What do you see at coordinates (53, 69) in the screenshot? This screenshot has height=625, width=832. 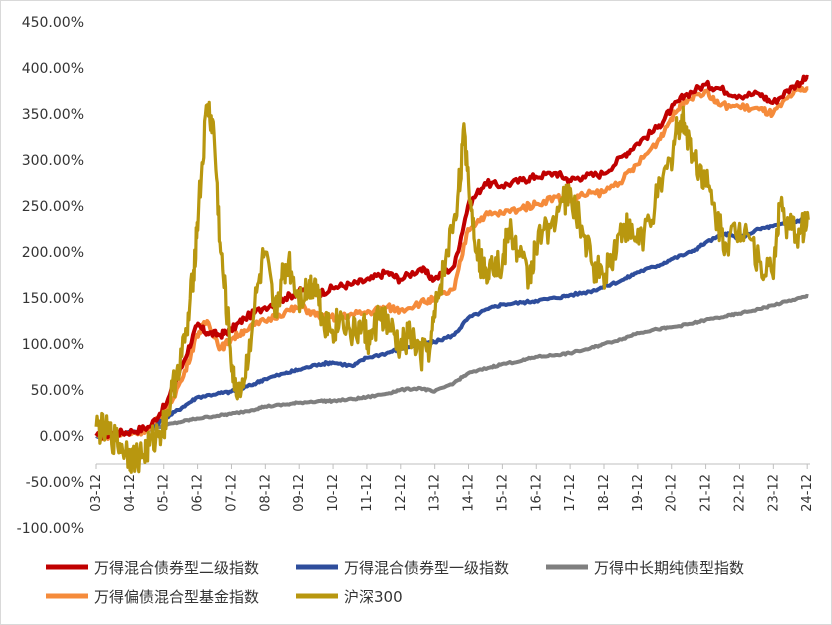 I see `y-tick-label: 400.00%` at bounding box center [53, 69].